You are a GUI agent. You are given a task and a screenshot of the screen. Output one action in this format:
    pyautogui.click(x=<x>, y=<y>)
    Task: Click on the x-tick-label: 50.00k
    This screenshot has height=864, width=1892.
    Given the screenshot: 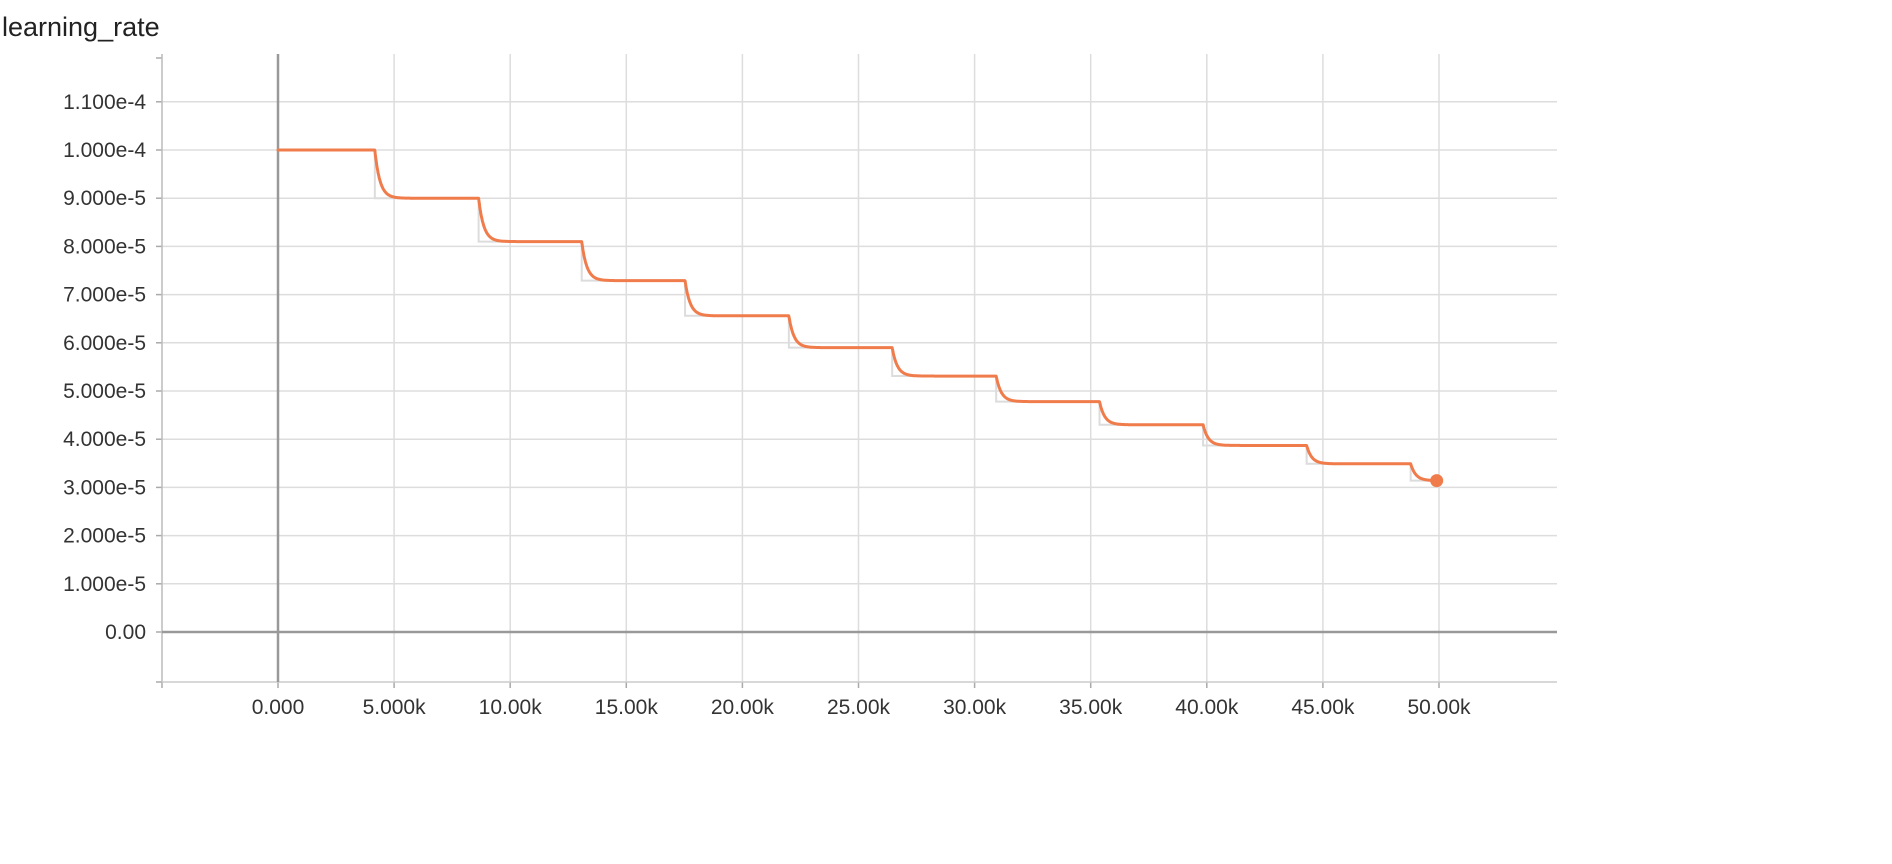 What is the action you would take?
    pyautogui.click(x=1439, y=707)
    